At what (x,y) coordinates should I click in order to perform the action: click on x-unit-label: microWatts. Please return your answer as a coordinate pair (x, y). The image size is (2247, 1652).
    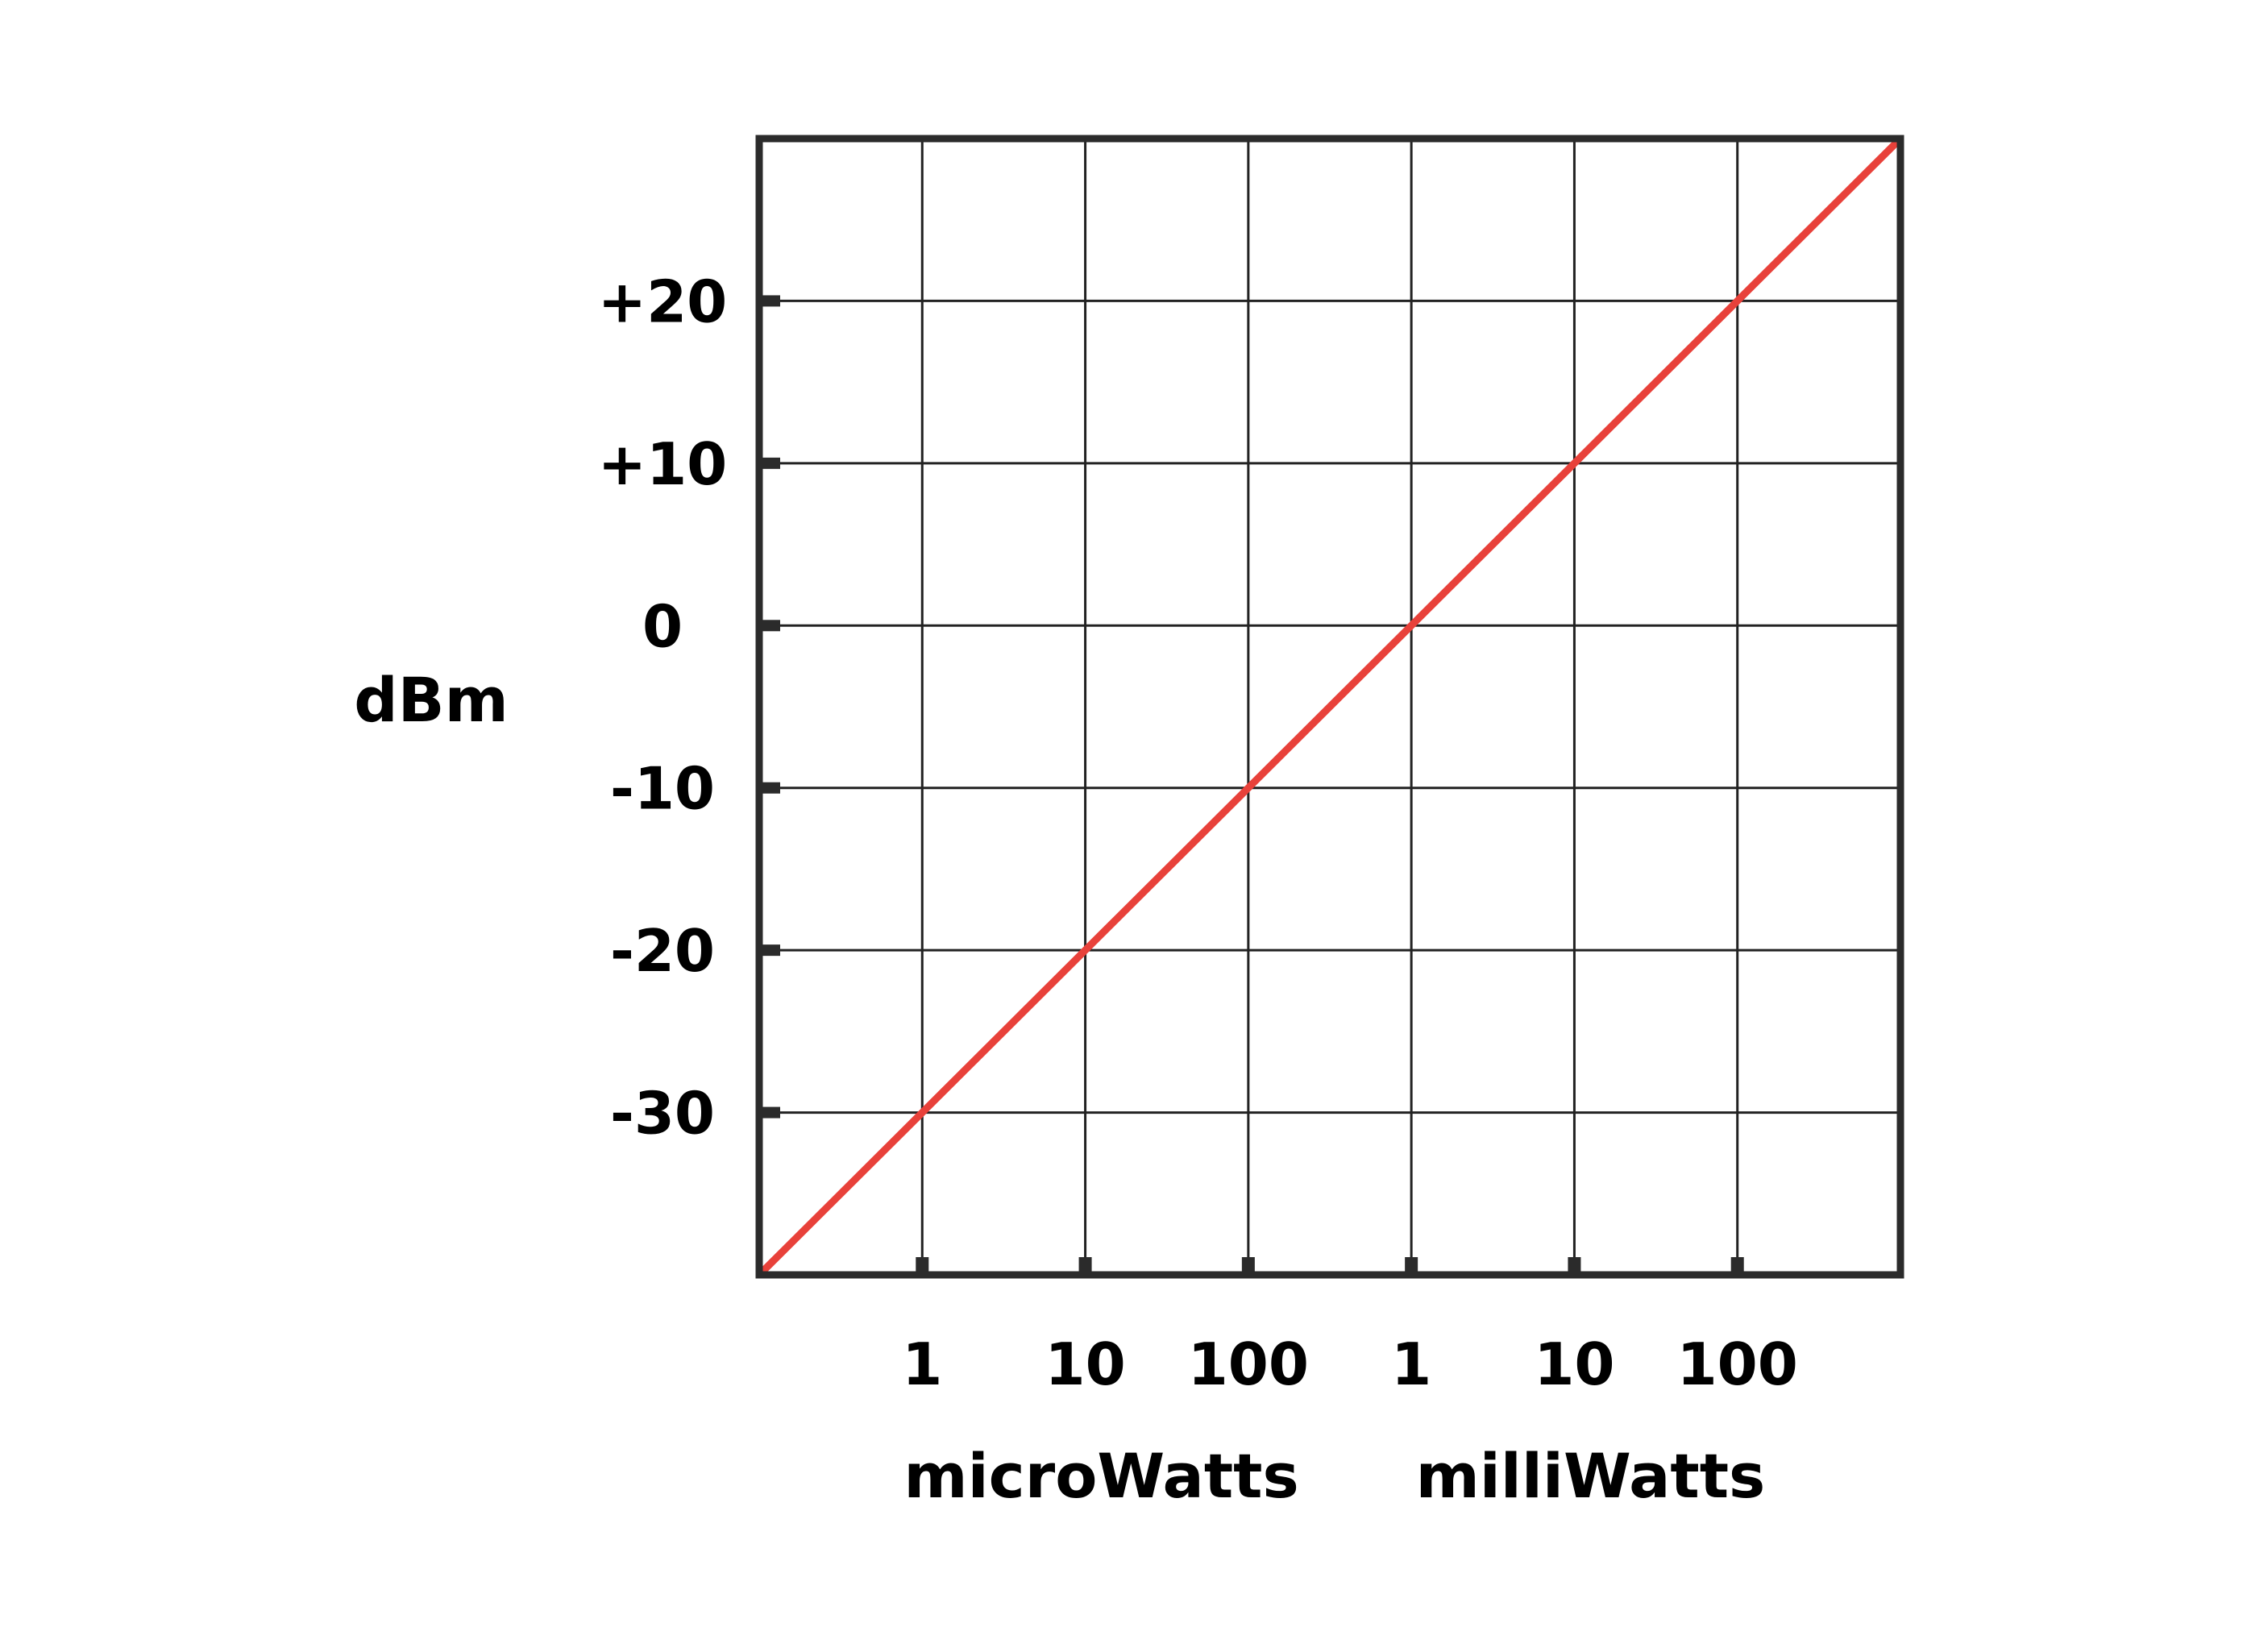
    Looking at the image, I should click on (1100, 1476).